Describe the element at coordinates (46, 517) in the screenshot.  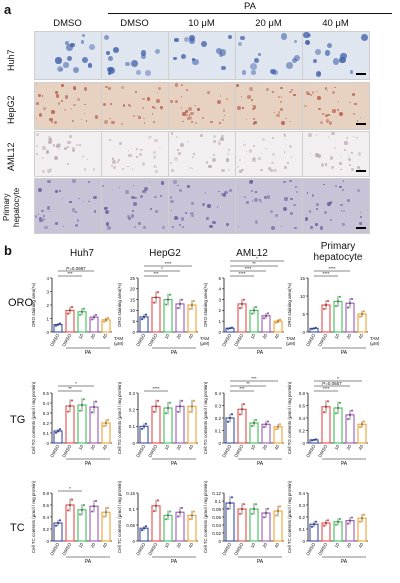
I see `y-tick-label: 0.4` at that location.